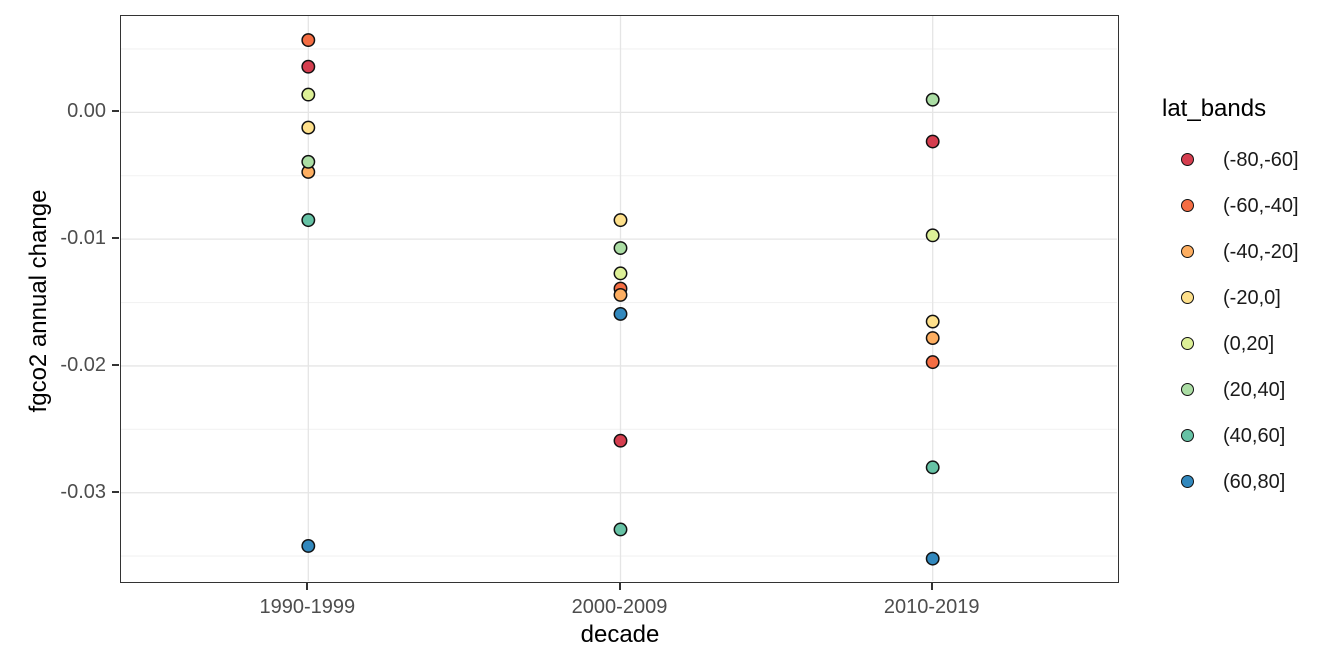 The image size is (1344, 672). Describe the element at coordinates (1254, 482) in the screenshot. I see `legend-label: (60,80]` at that location.